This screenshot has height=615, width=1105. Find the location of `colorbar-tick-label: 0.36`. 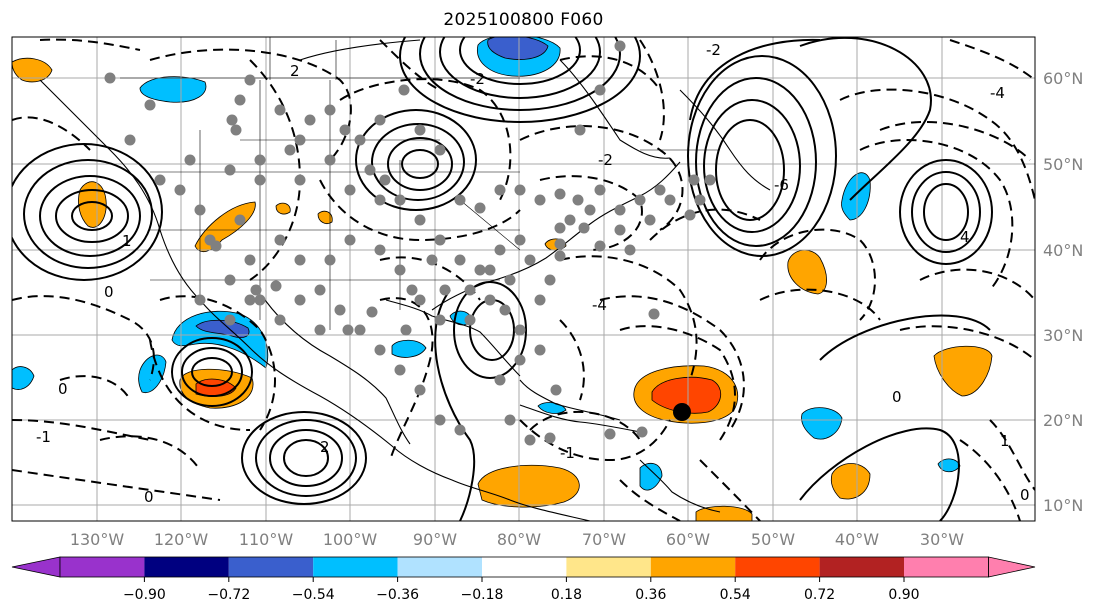

colorbar-tick-label: 0.36 is located at coordinates (650, 595).